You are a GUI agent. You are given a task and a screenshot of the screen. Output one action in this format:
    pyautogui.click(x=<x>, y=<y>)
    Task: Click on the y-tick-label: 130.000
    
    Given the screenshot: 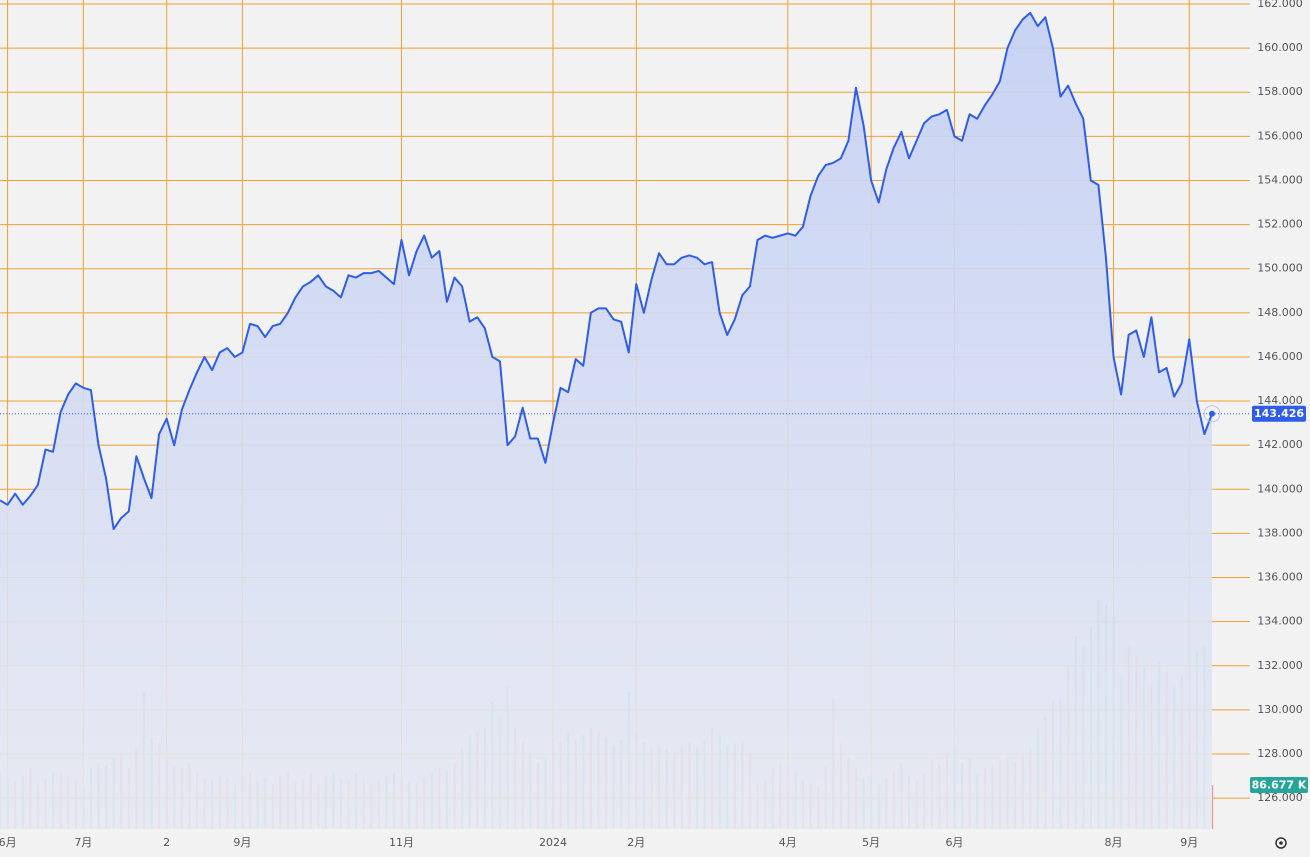 What is the action you would take?
    pyautogui.click(x=1280, y=709)
    